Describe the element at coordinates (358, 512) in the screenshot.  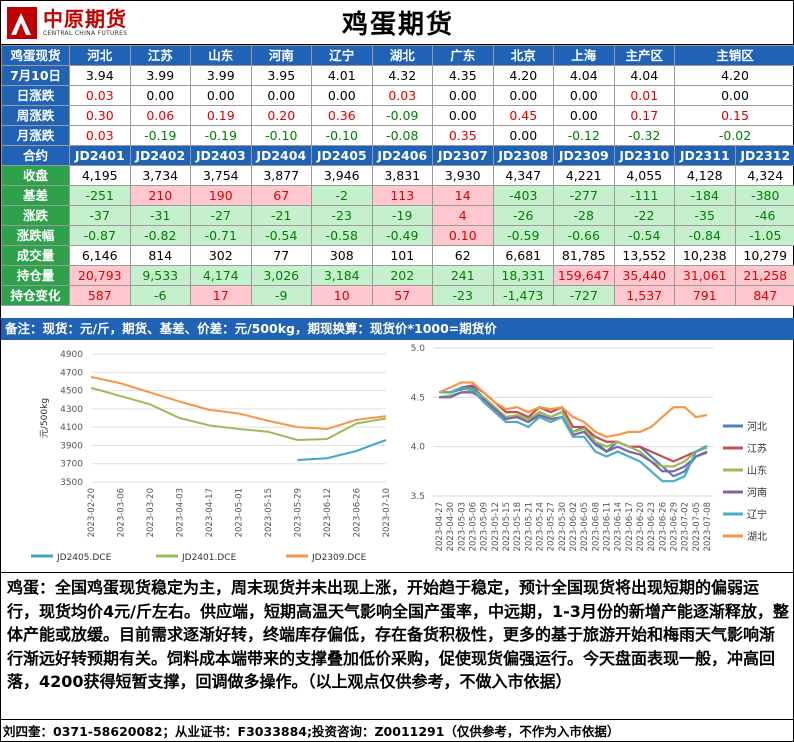
I see `x-tick-label: 2023-06-26` at that location.